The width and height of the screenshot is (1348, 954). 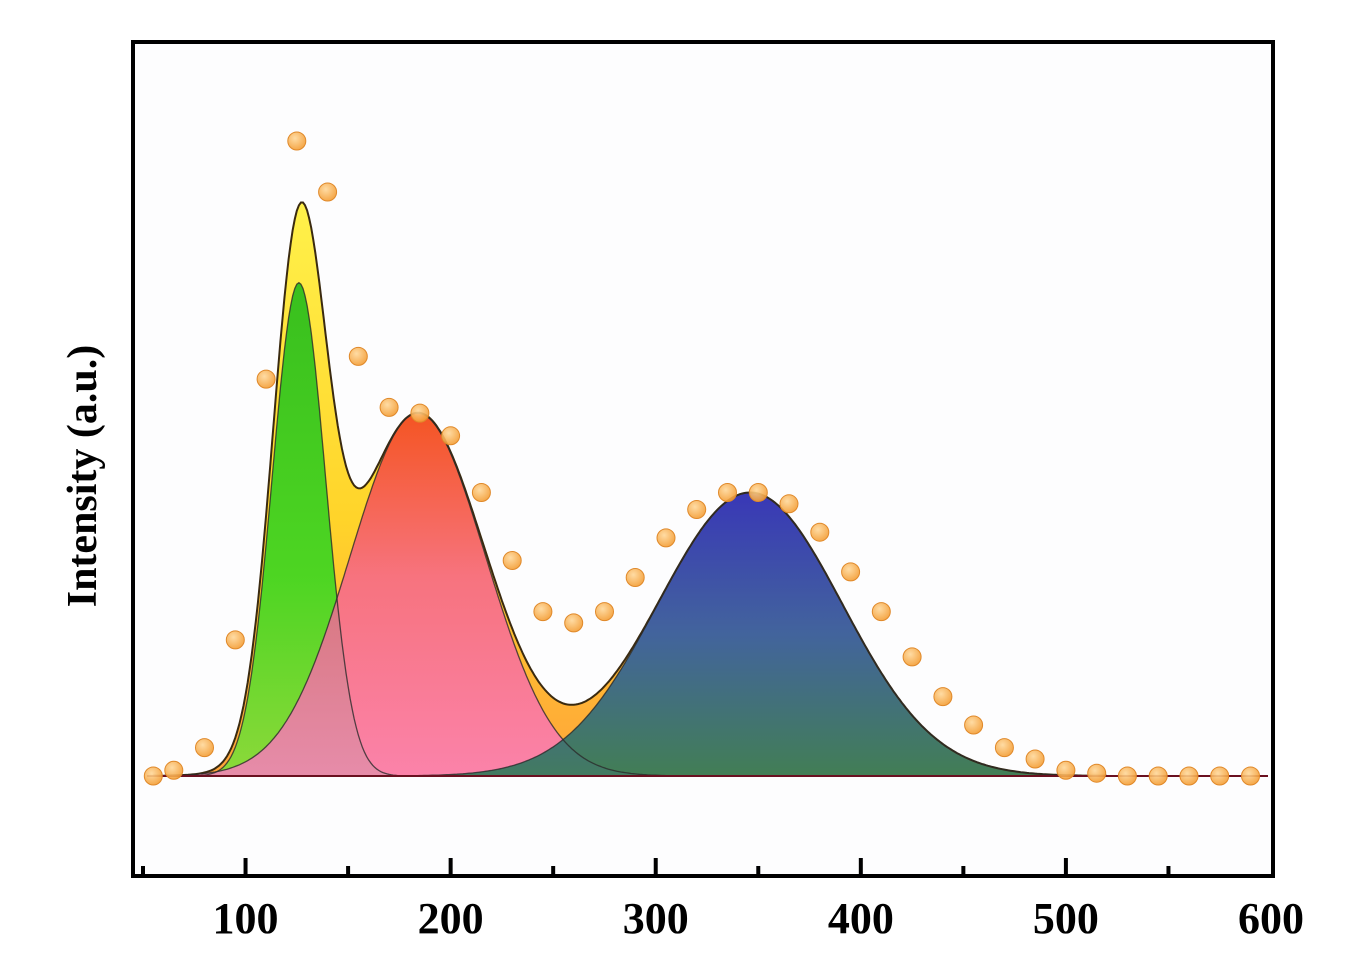 What do you see at coordinates (246, 918) in the screenshot?
I see `x-tick-label: 100` at bounding box center [246, 918].